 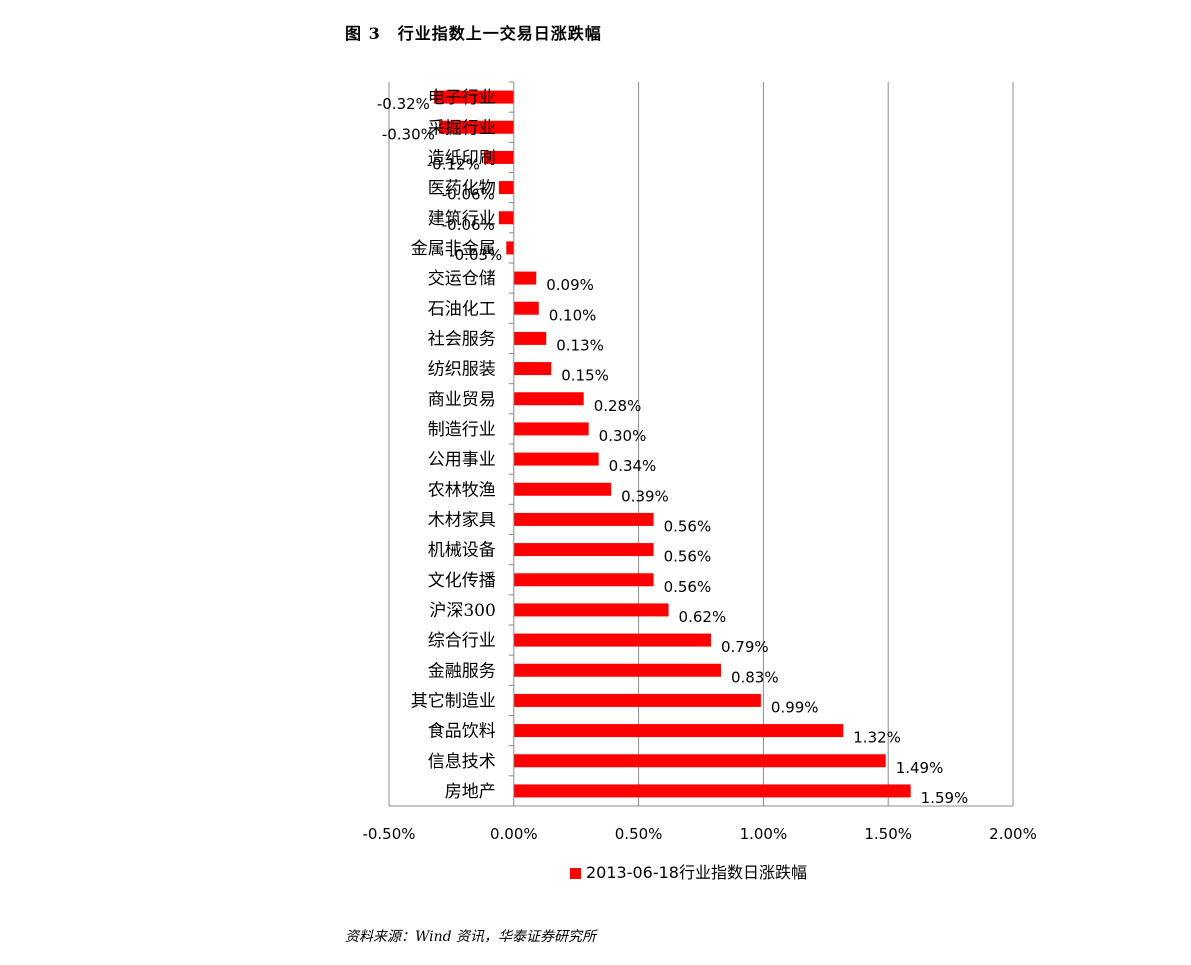 I want to click on legend: 2013-06-18行业指数日涨跌幅, so click(x=688, y=872).